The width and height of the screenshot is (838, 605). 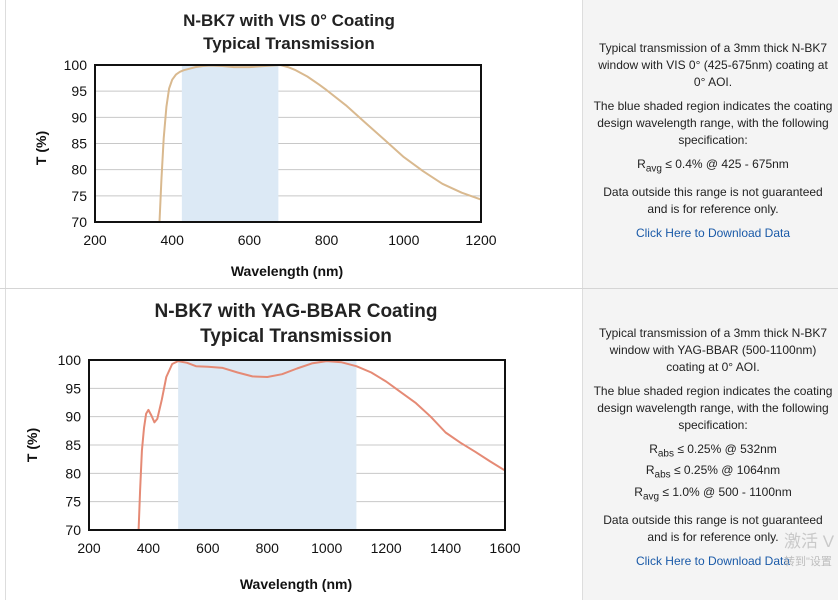 I want to click on spec-line: Ravg ≤ 0.4% @ 425 - 675nm, so click(x=713, y=166).